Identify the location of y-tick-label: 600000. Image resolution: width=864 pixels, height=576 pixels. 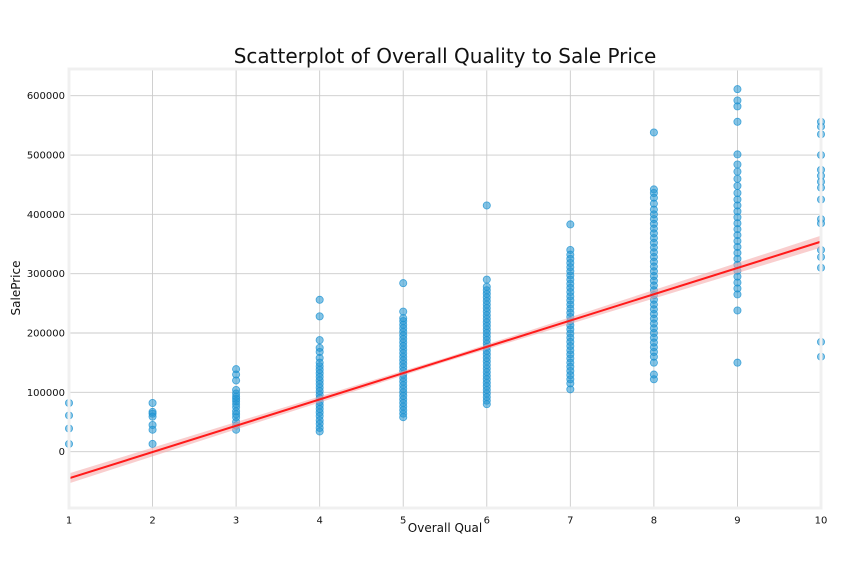
(46, 96).